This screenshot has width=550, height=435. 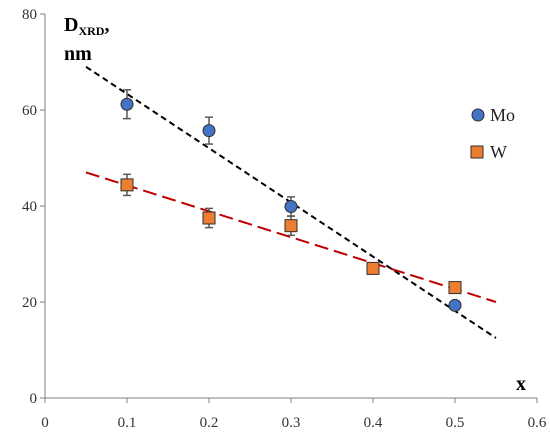 I want to click on y-tick-label: 0, so click(x=34, y=399).